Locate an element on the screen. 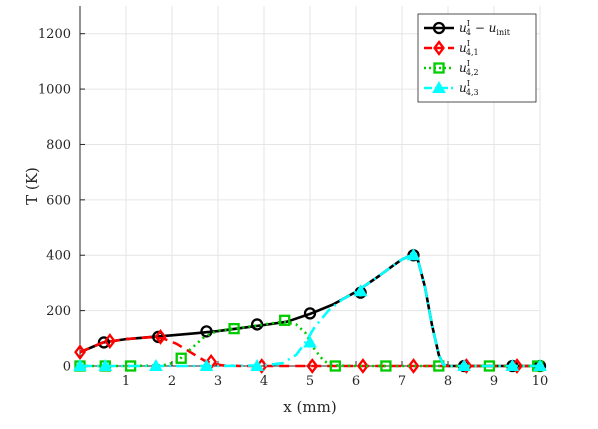 This screenshot has width=598, height=429. x-tick-label: 10 is located at coordinates (540, 381).